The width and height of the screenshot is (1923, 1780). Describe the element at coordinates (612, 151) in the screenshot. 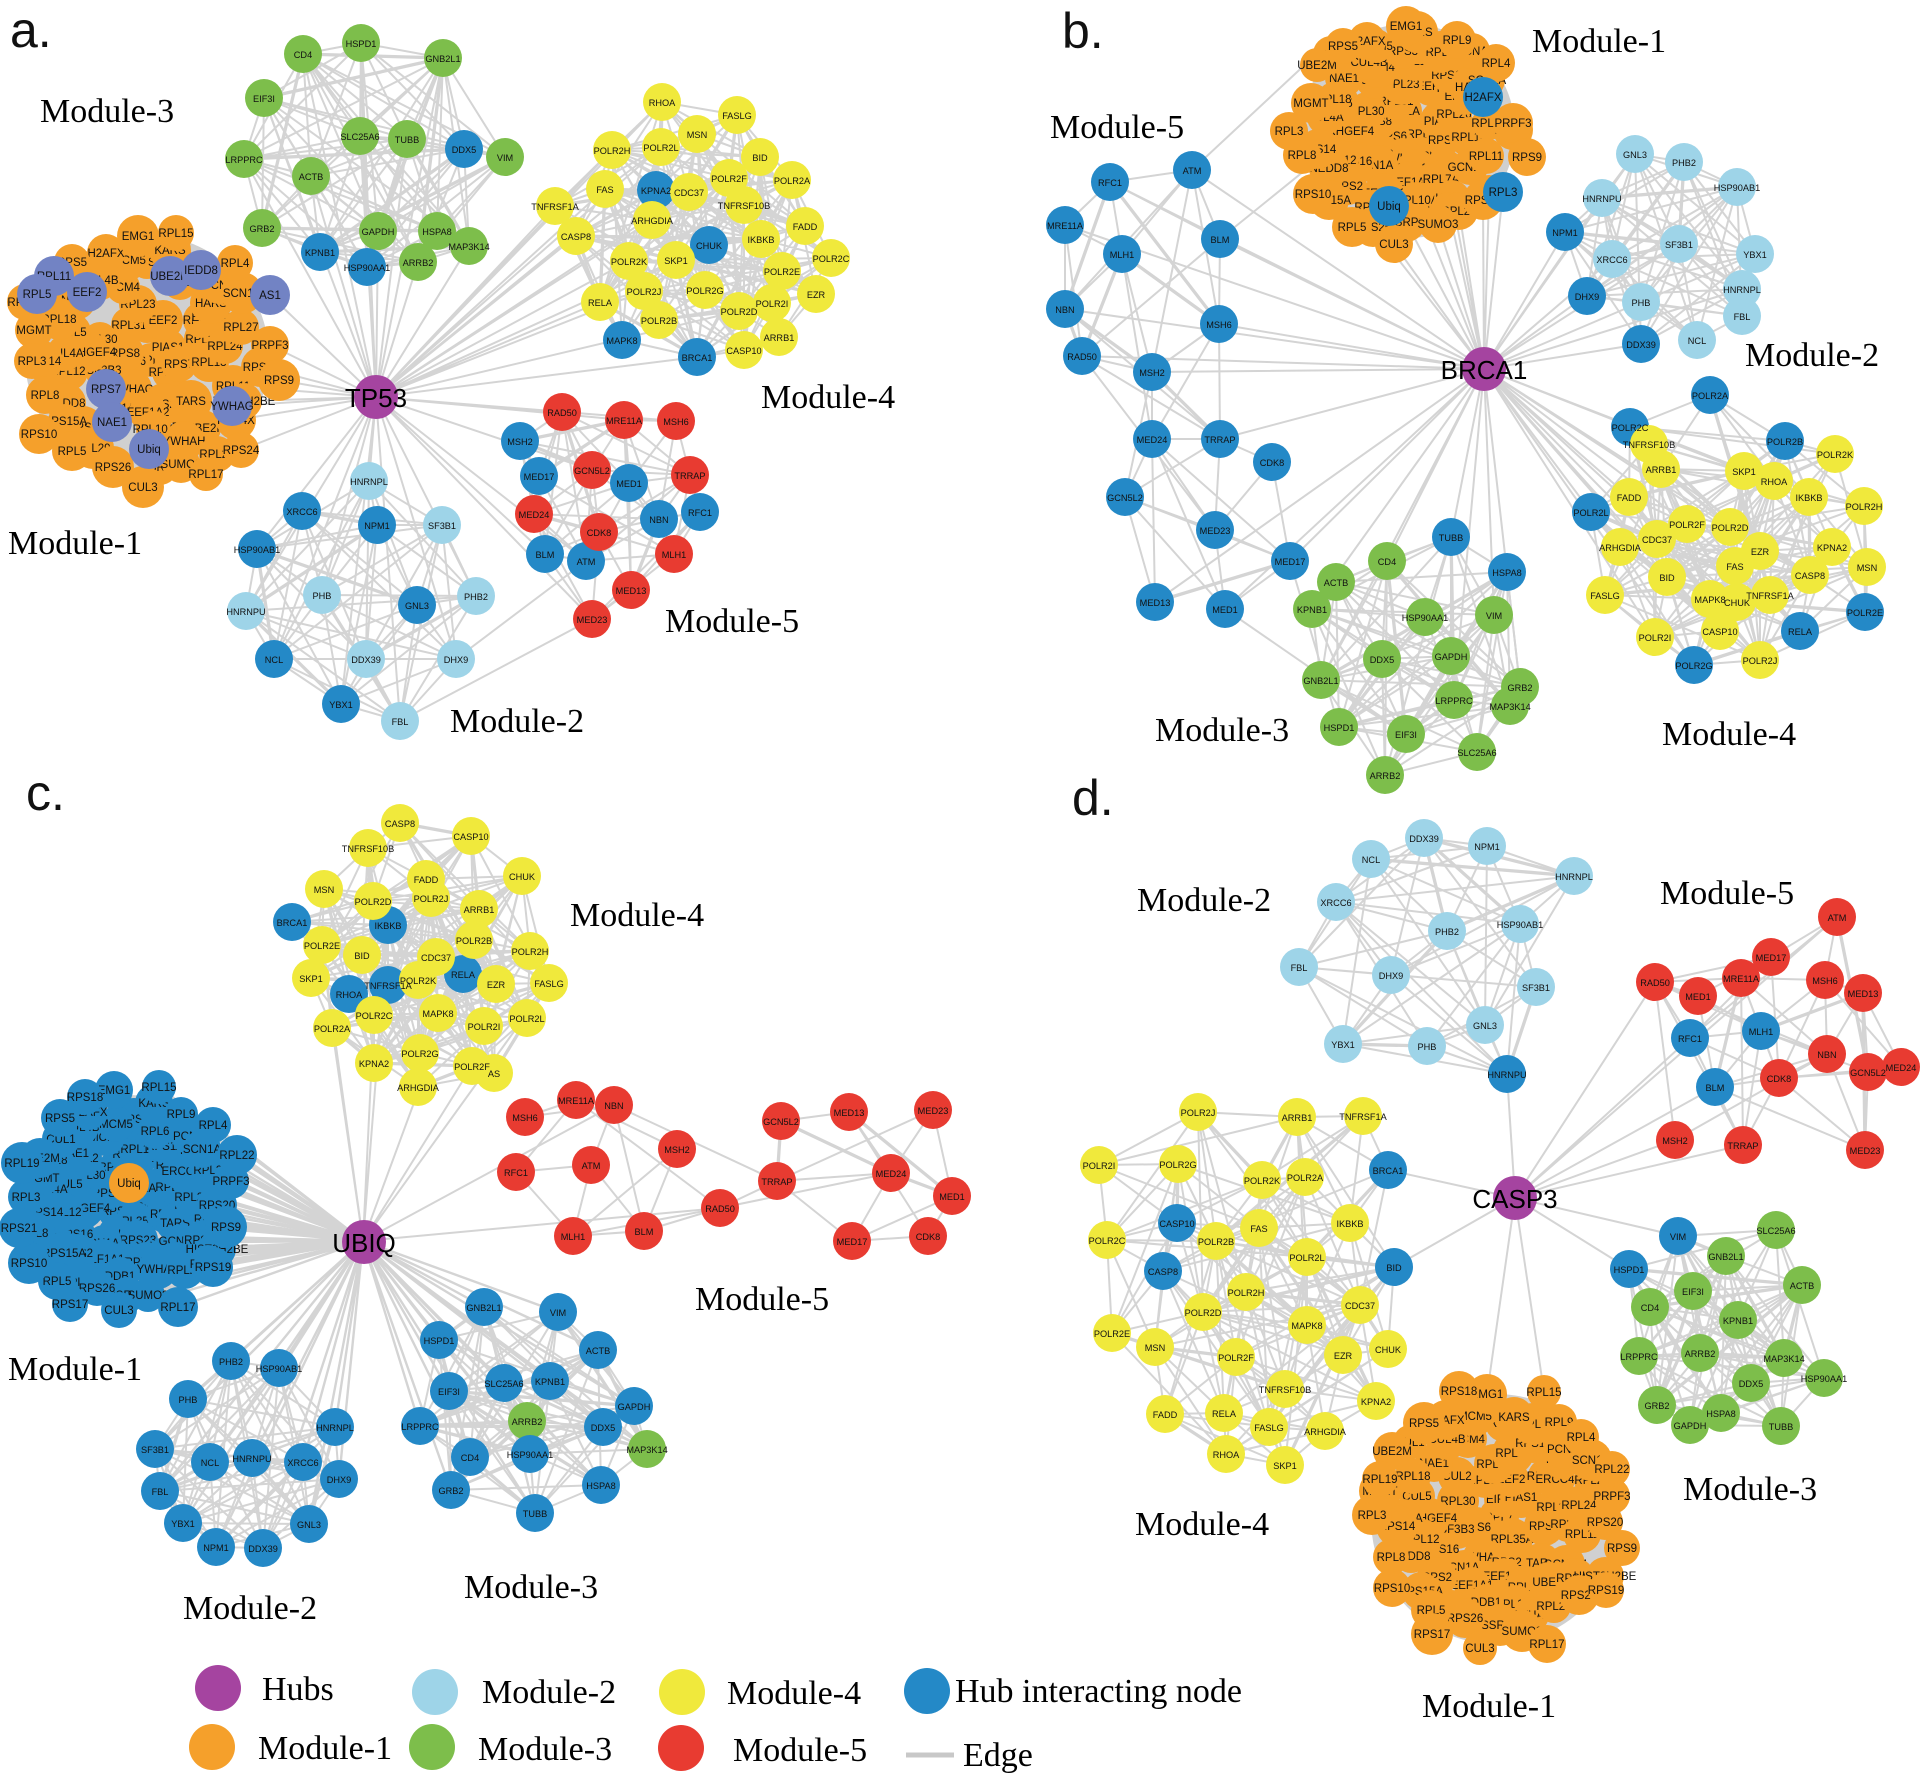

I see `svg-text: POLR2H` at that location.